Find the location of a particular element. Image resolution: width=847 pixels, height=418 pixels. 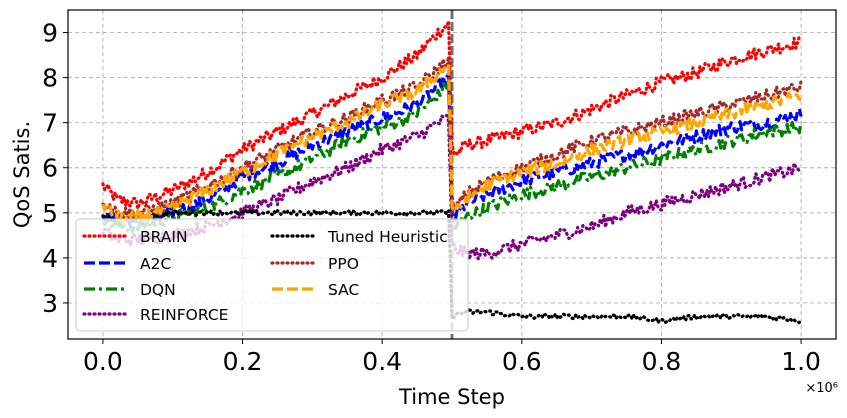

y-axis-label: QoS Satis. is located at coordinates (22, 174).